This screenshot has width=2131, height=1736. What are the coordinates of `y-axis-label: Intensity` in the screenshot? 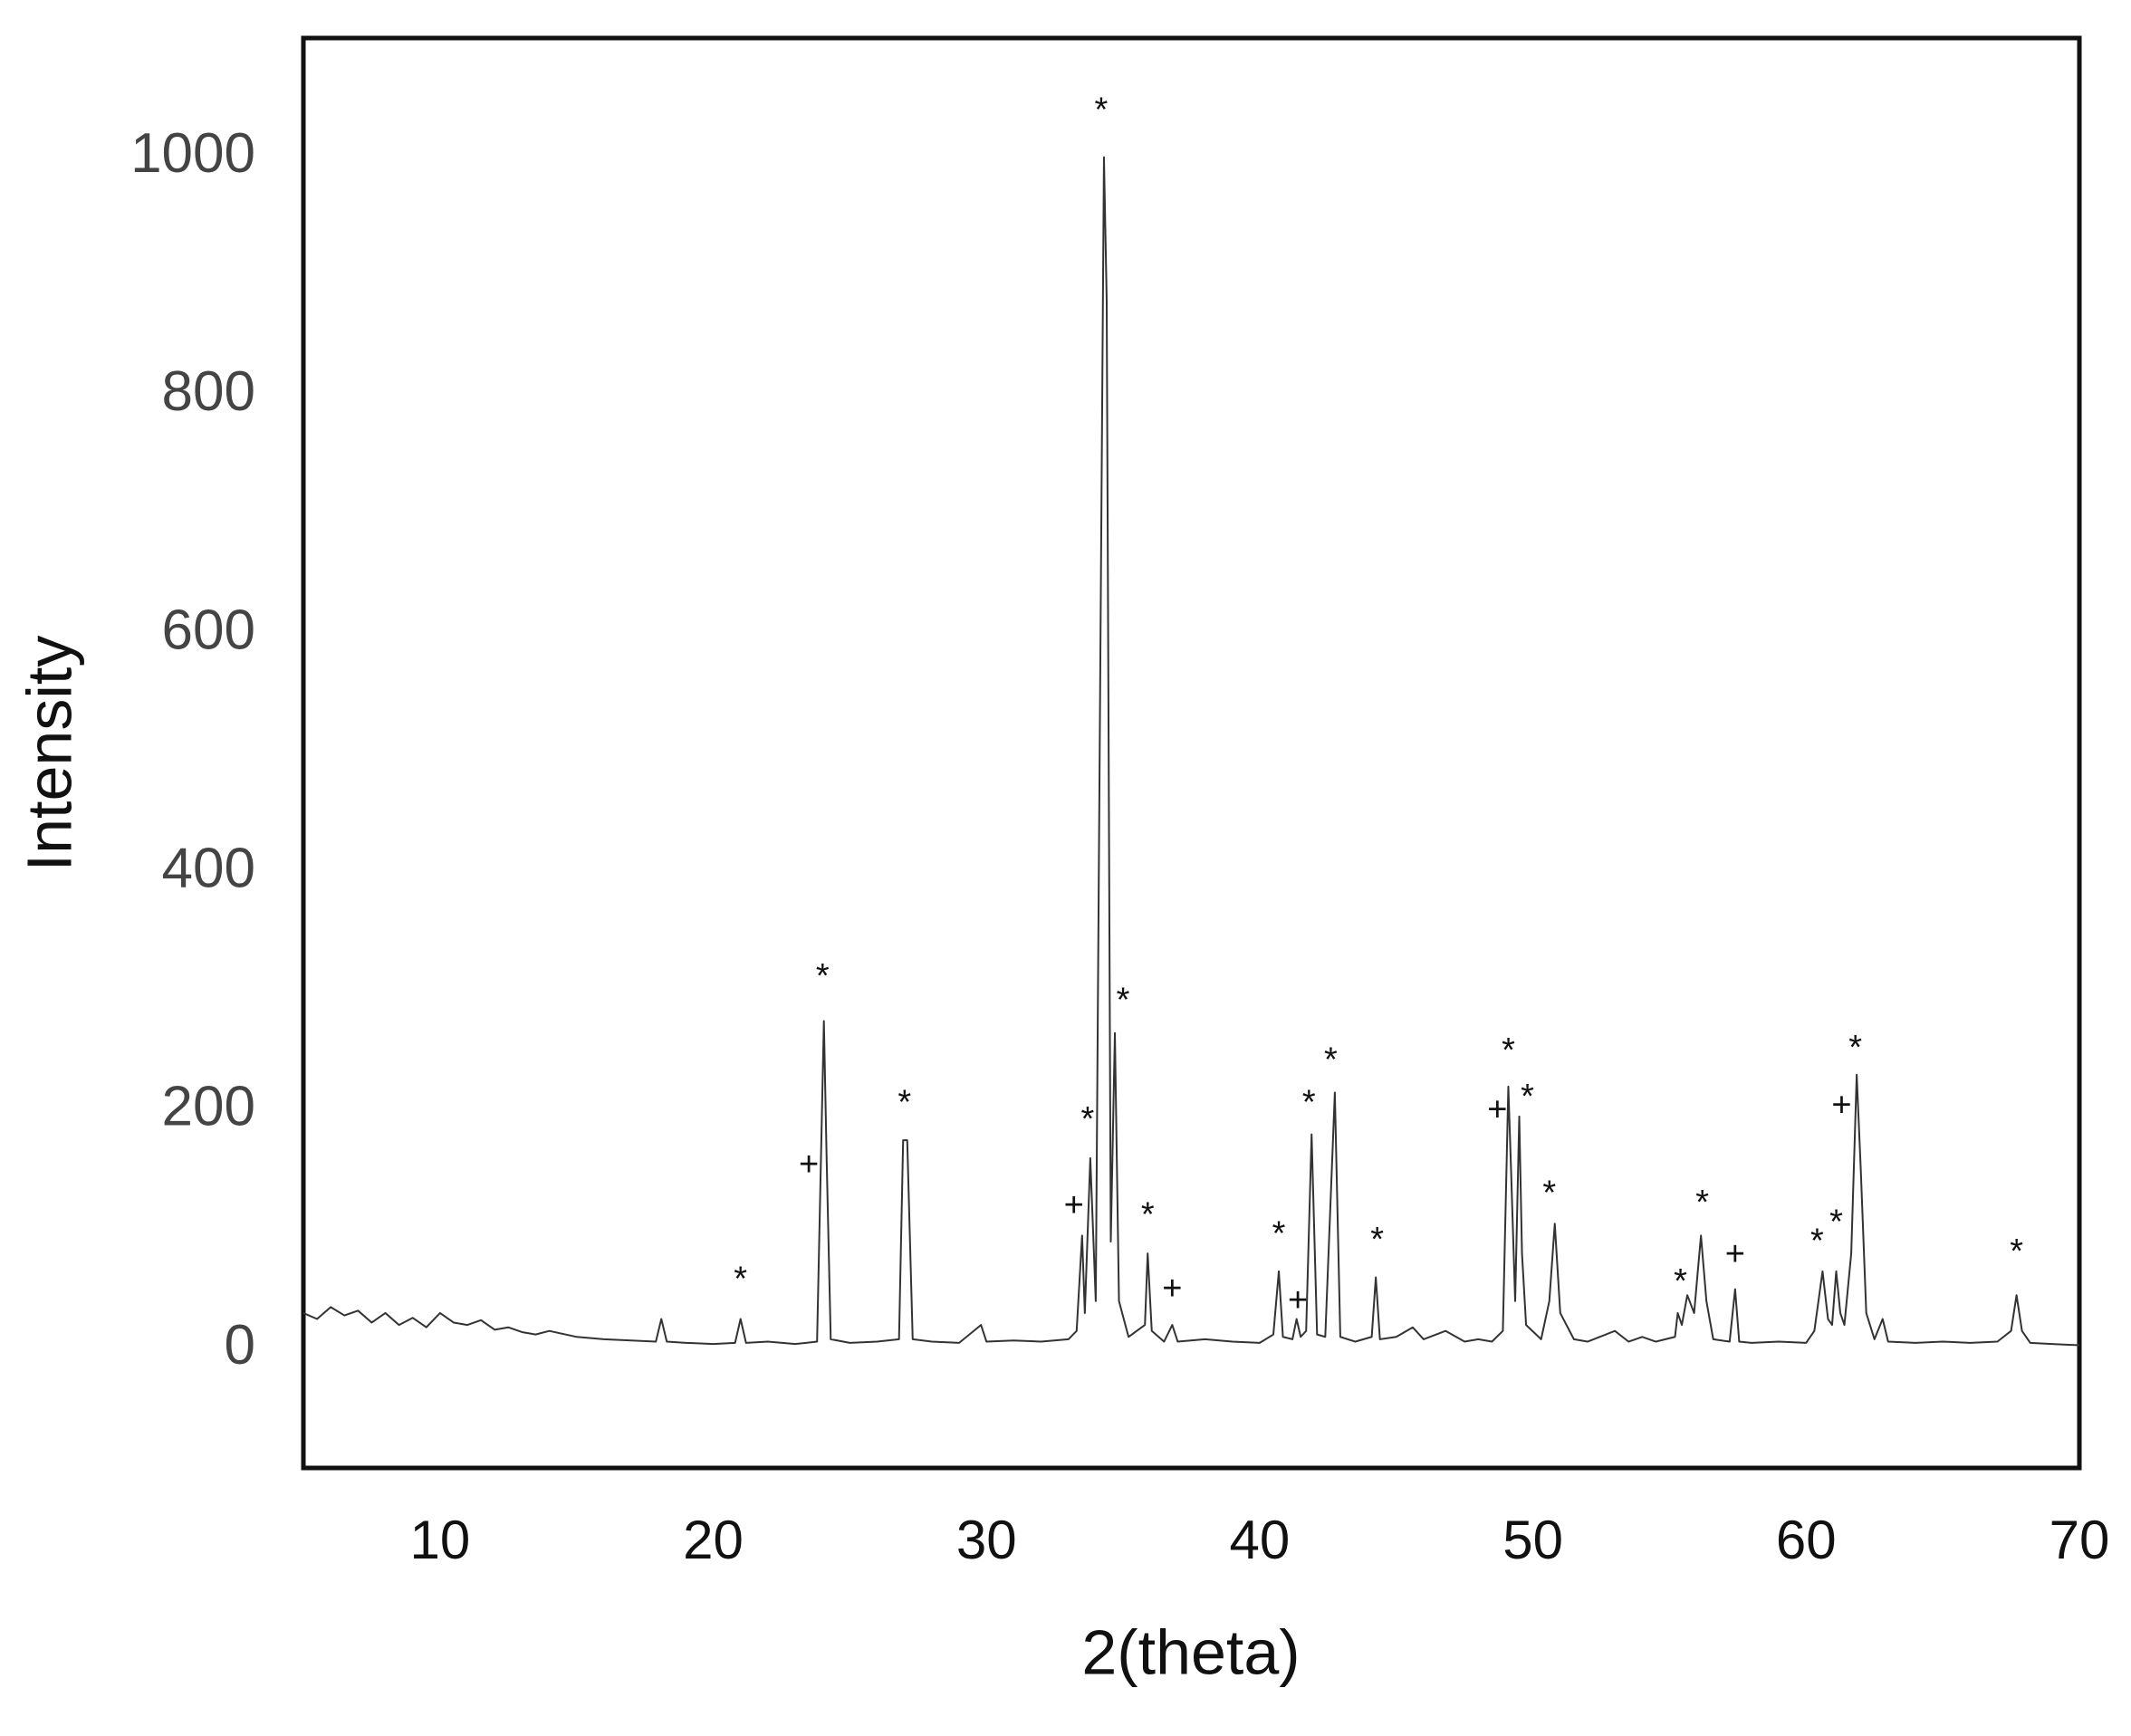 It's located at (49, 754).